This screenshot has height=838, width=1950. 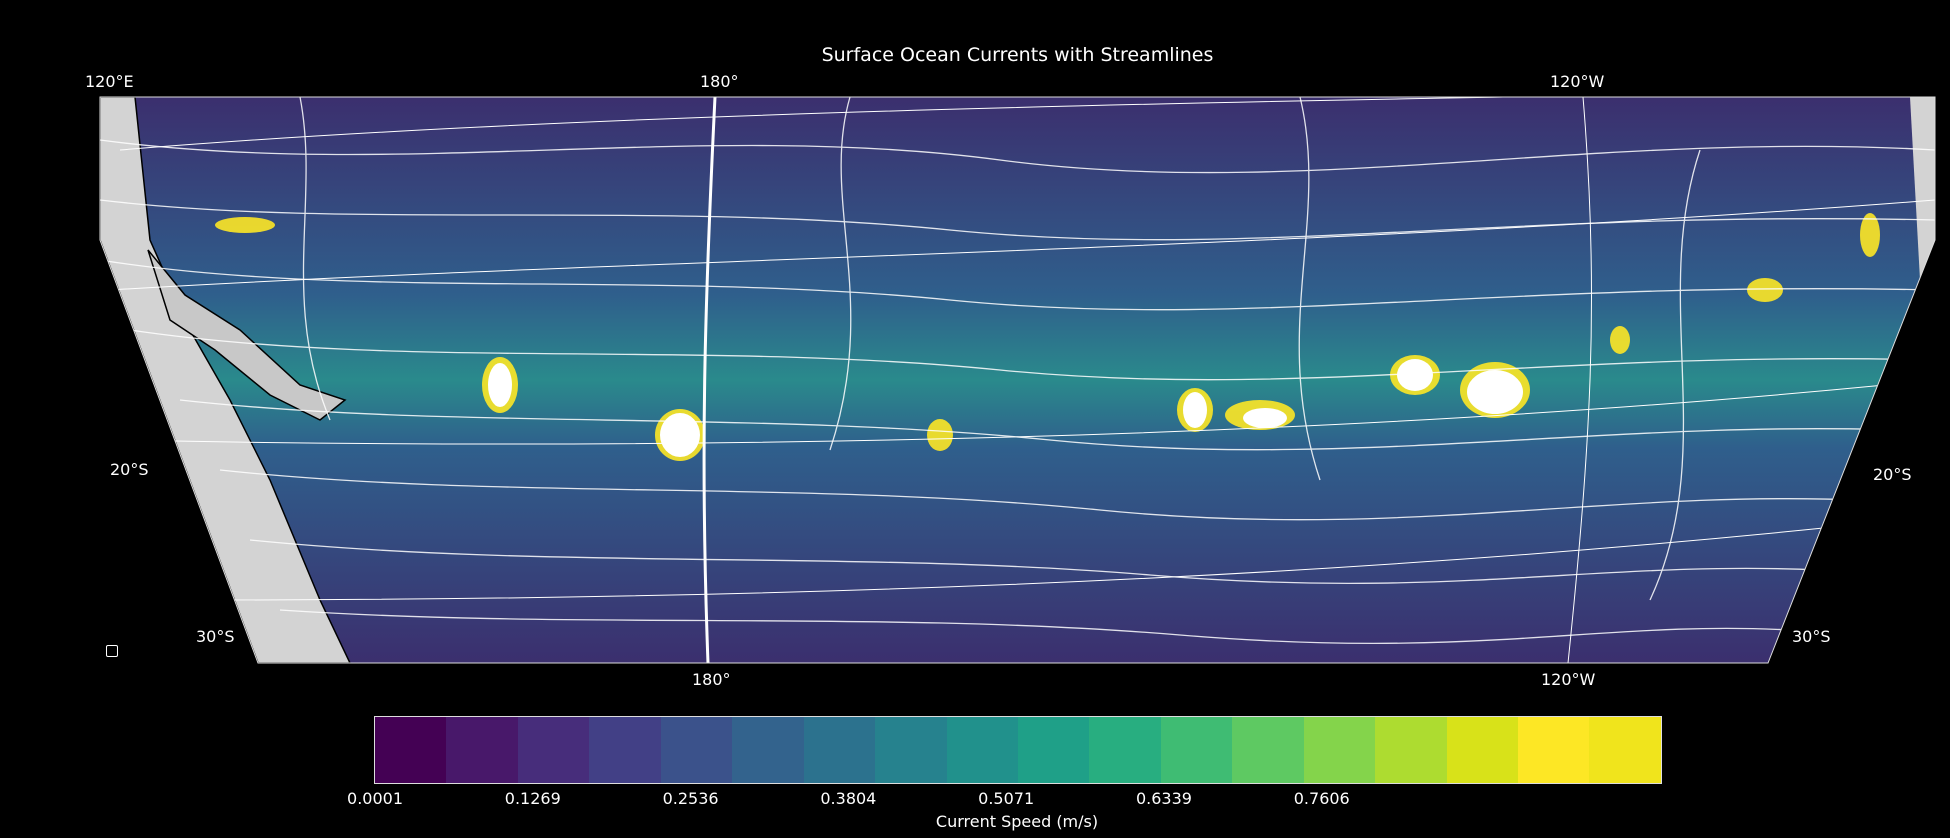 What do you see at coordinates (690, 798) in the screenshot?
I see `colorbar-tick-label: 0.2536` at bounding box center [690, 798].